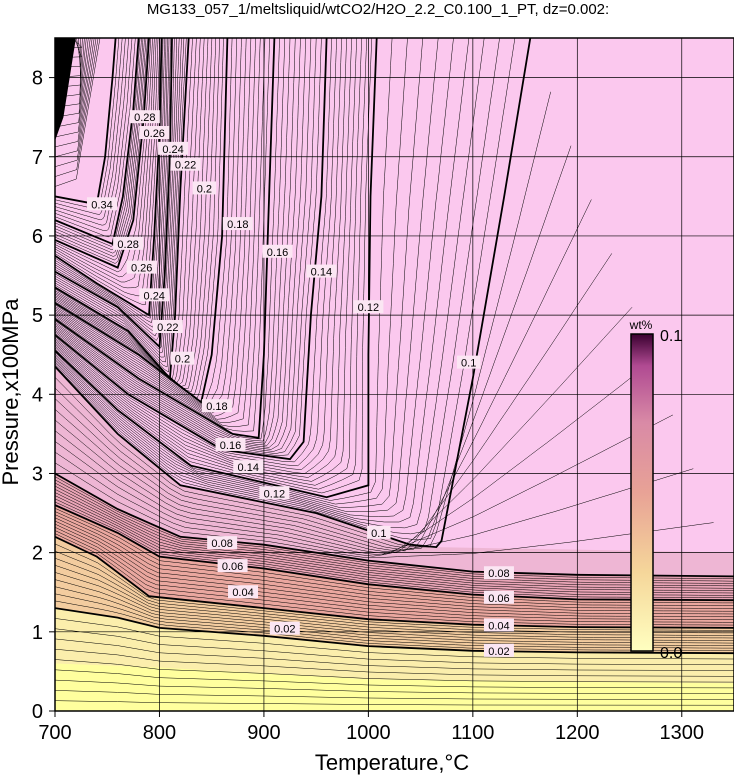 This screenshot has width=734, height=776. I want to click on contour-label: 0.2, so click(204, 188).